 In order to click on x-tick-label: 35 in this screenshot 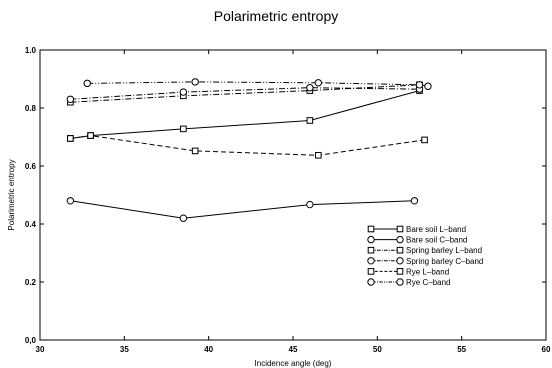, I will do `click(124, 349)`.